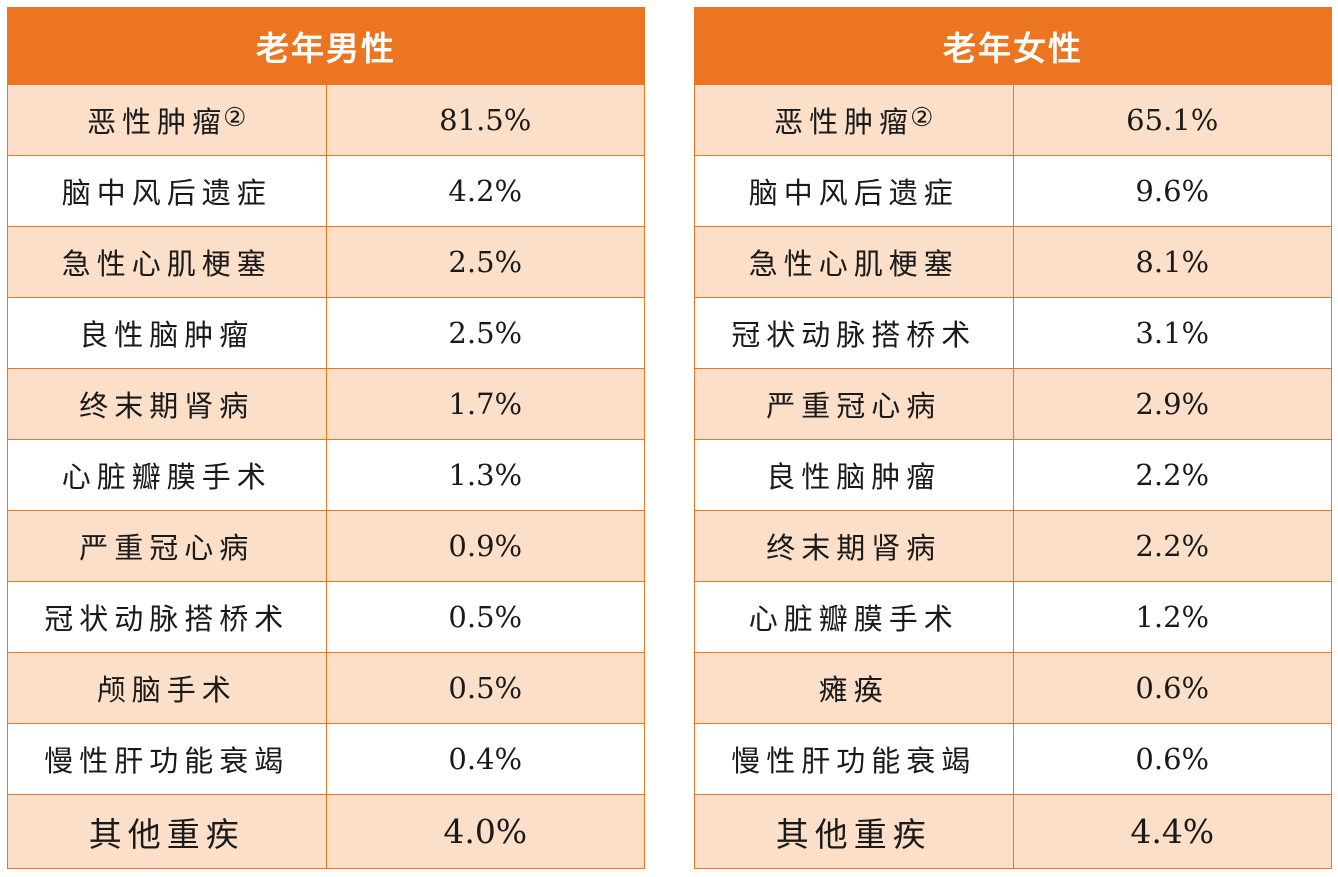 The image size is (1338, 877). I want to click on percentage-value: 65.1%, so click(1172, 120).